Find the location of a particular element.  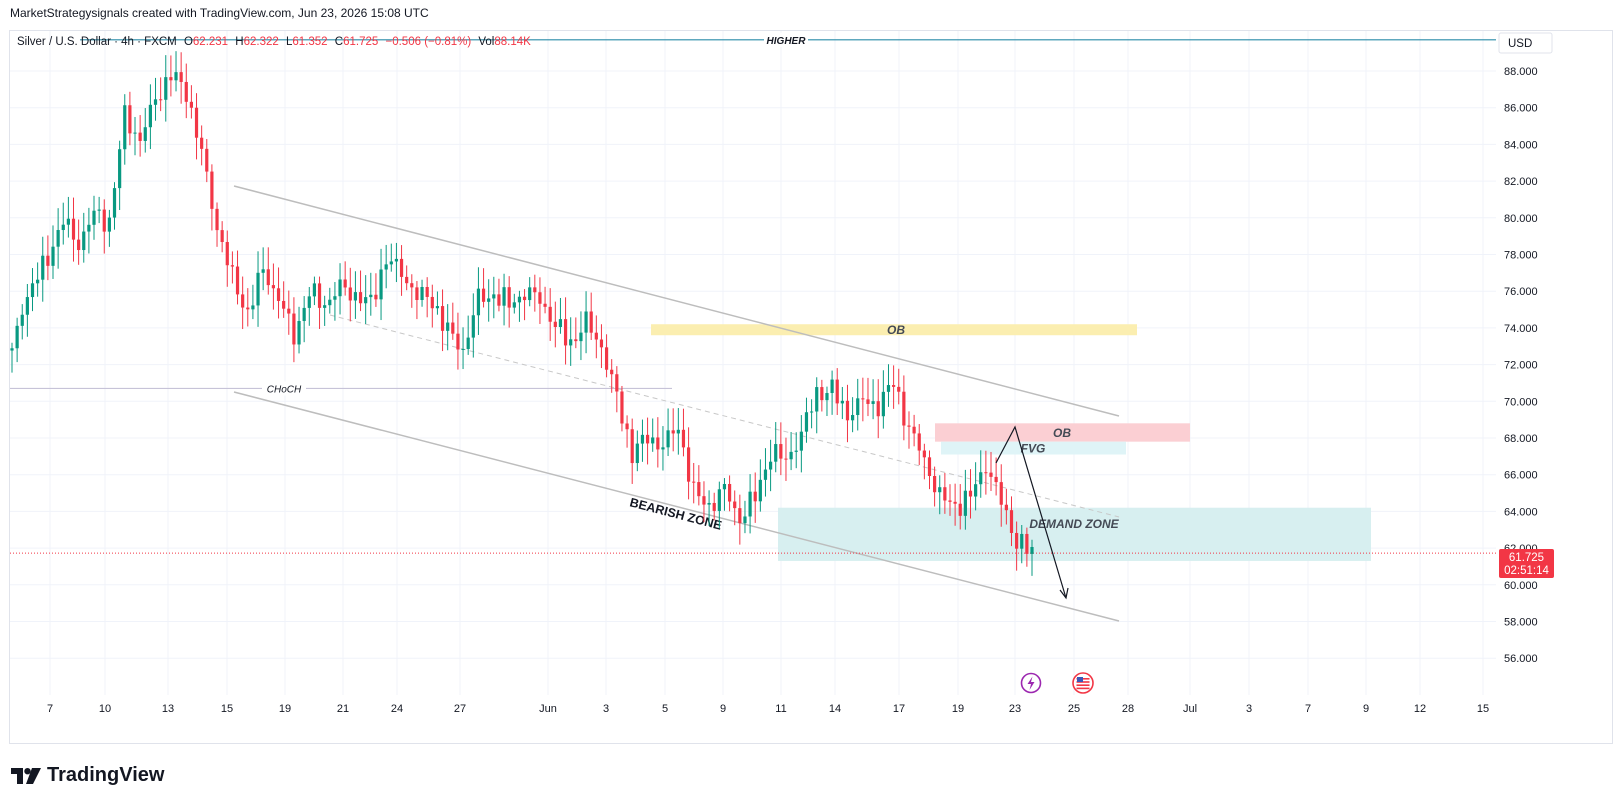

legend-high-value: 62.322 is located at coordinates (261, 42).